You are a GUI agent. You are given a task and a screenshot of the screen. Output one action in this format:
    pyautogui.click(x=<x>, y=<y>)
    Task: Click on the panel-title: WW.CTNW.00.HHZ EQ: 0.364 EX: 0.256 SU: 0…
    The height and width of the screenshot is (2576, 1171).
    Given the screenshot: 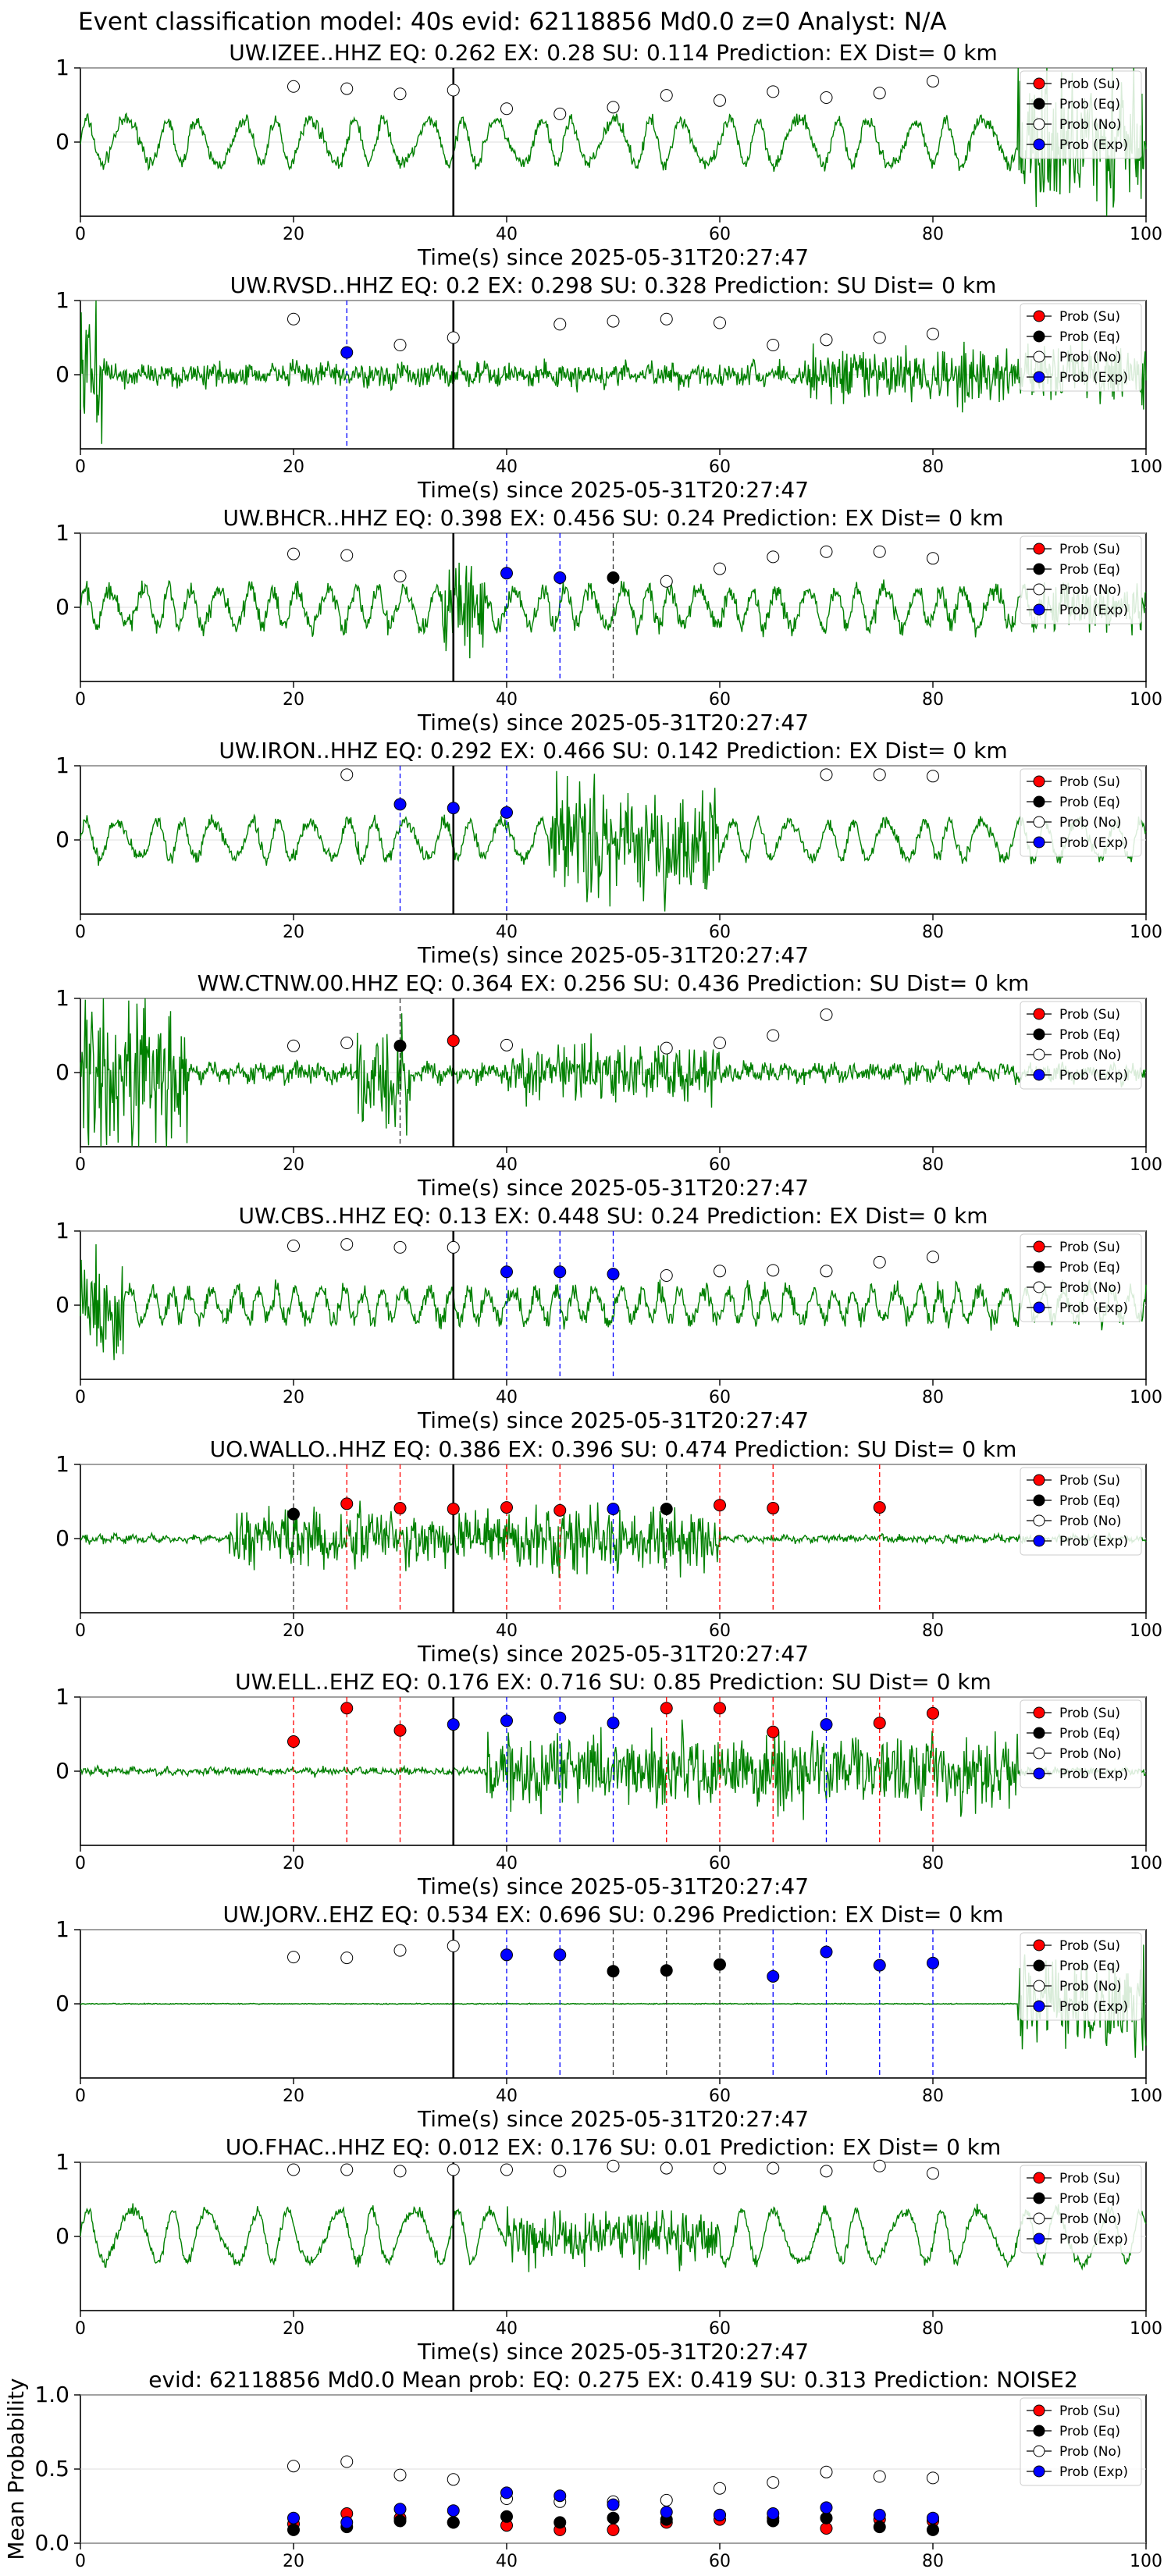 What is the action you would take?
    pyautogui.click(x=614, y=983)
    